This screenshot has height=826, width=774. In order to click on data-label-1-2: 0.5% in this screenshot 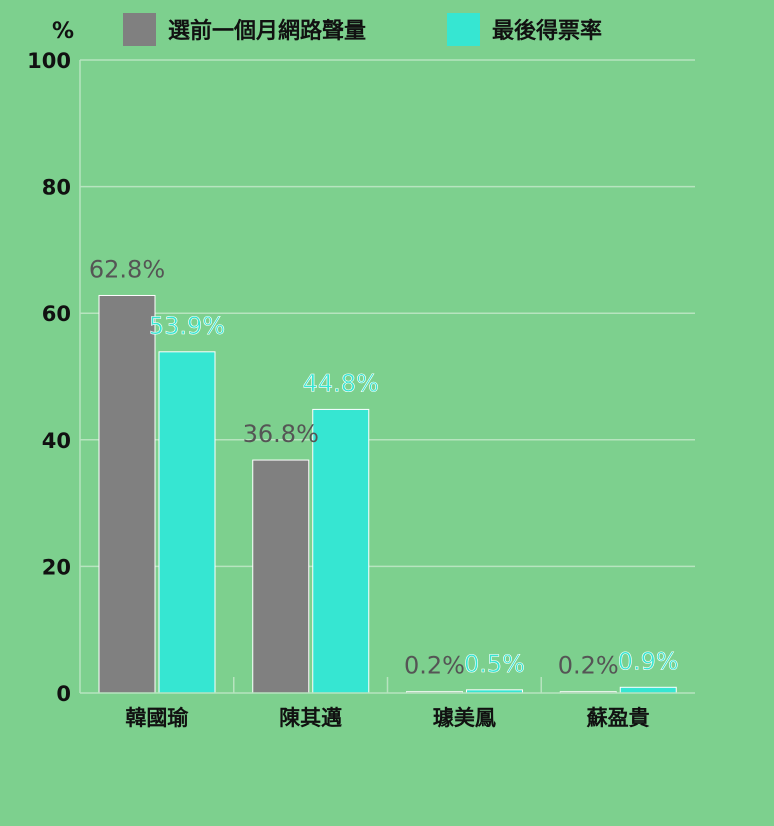, I will do `click(494, 664)`.